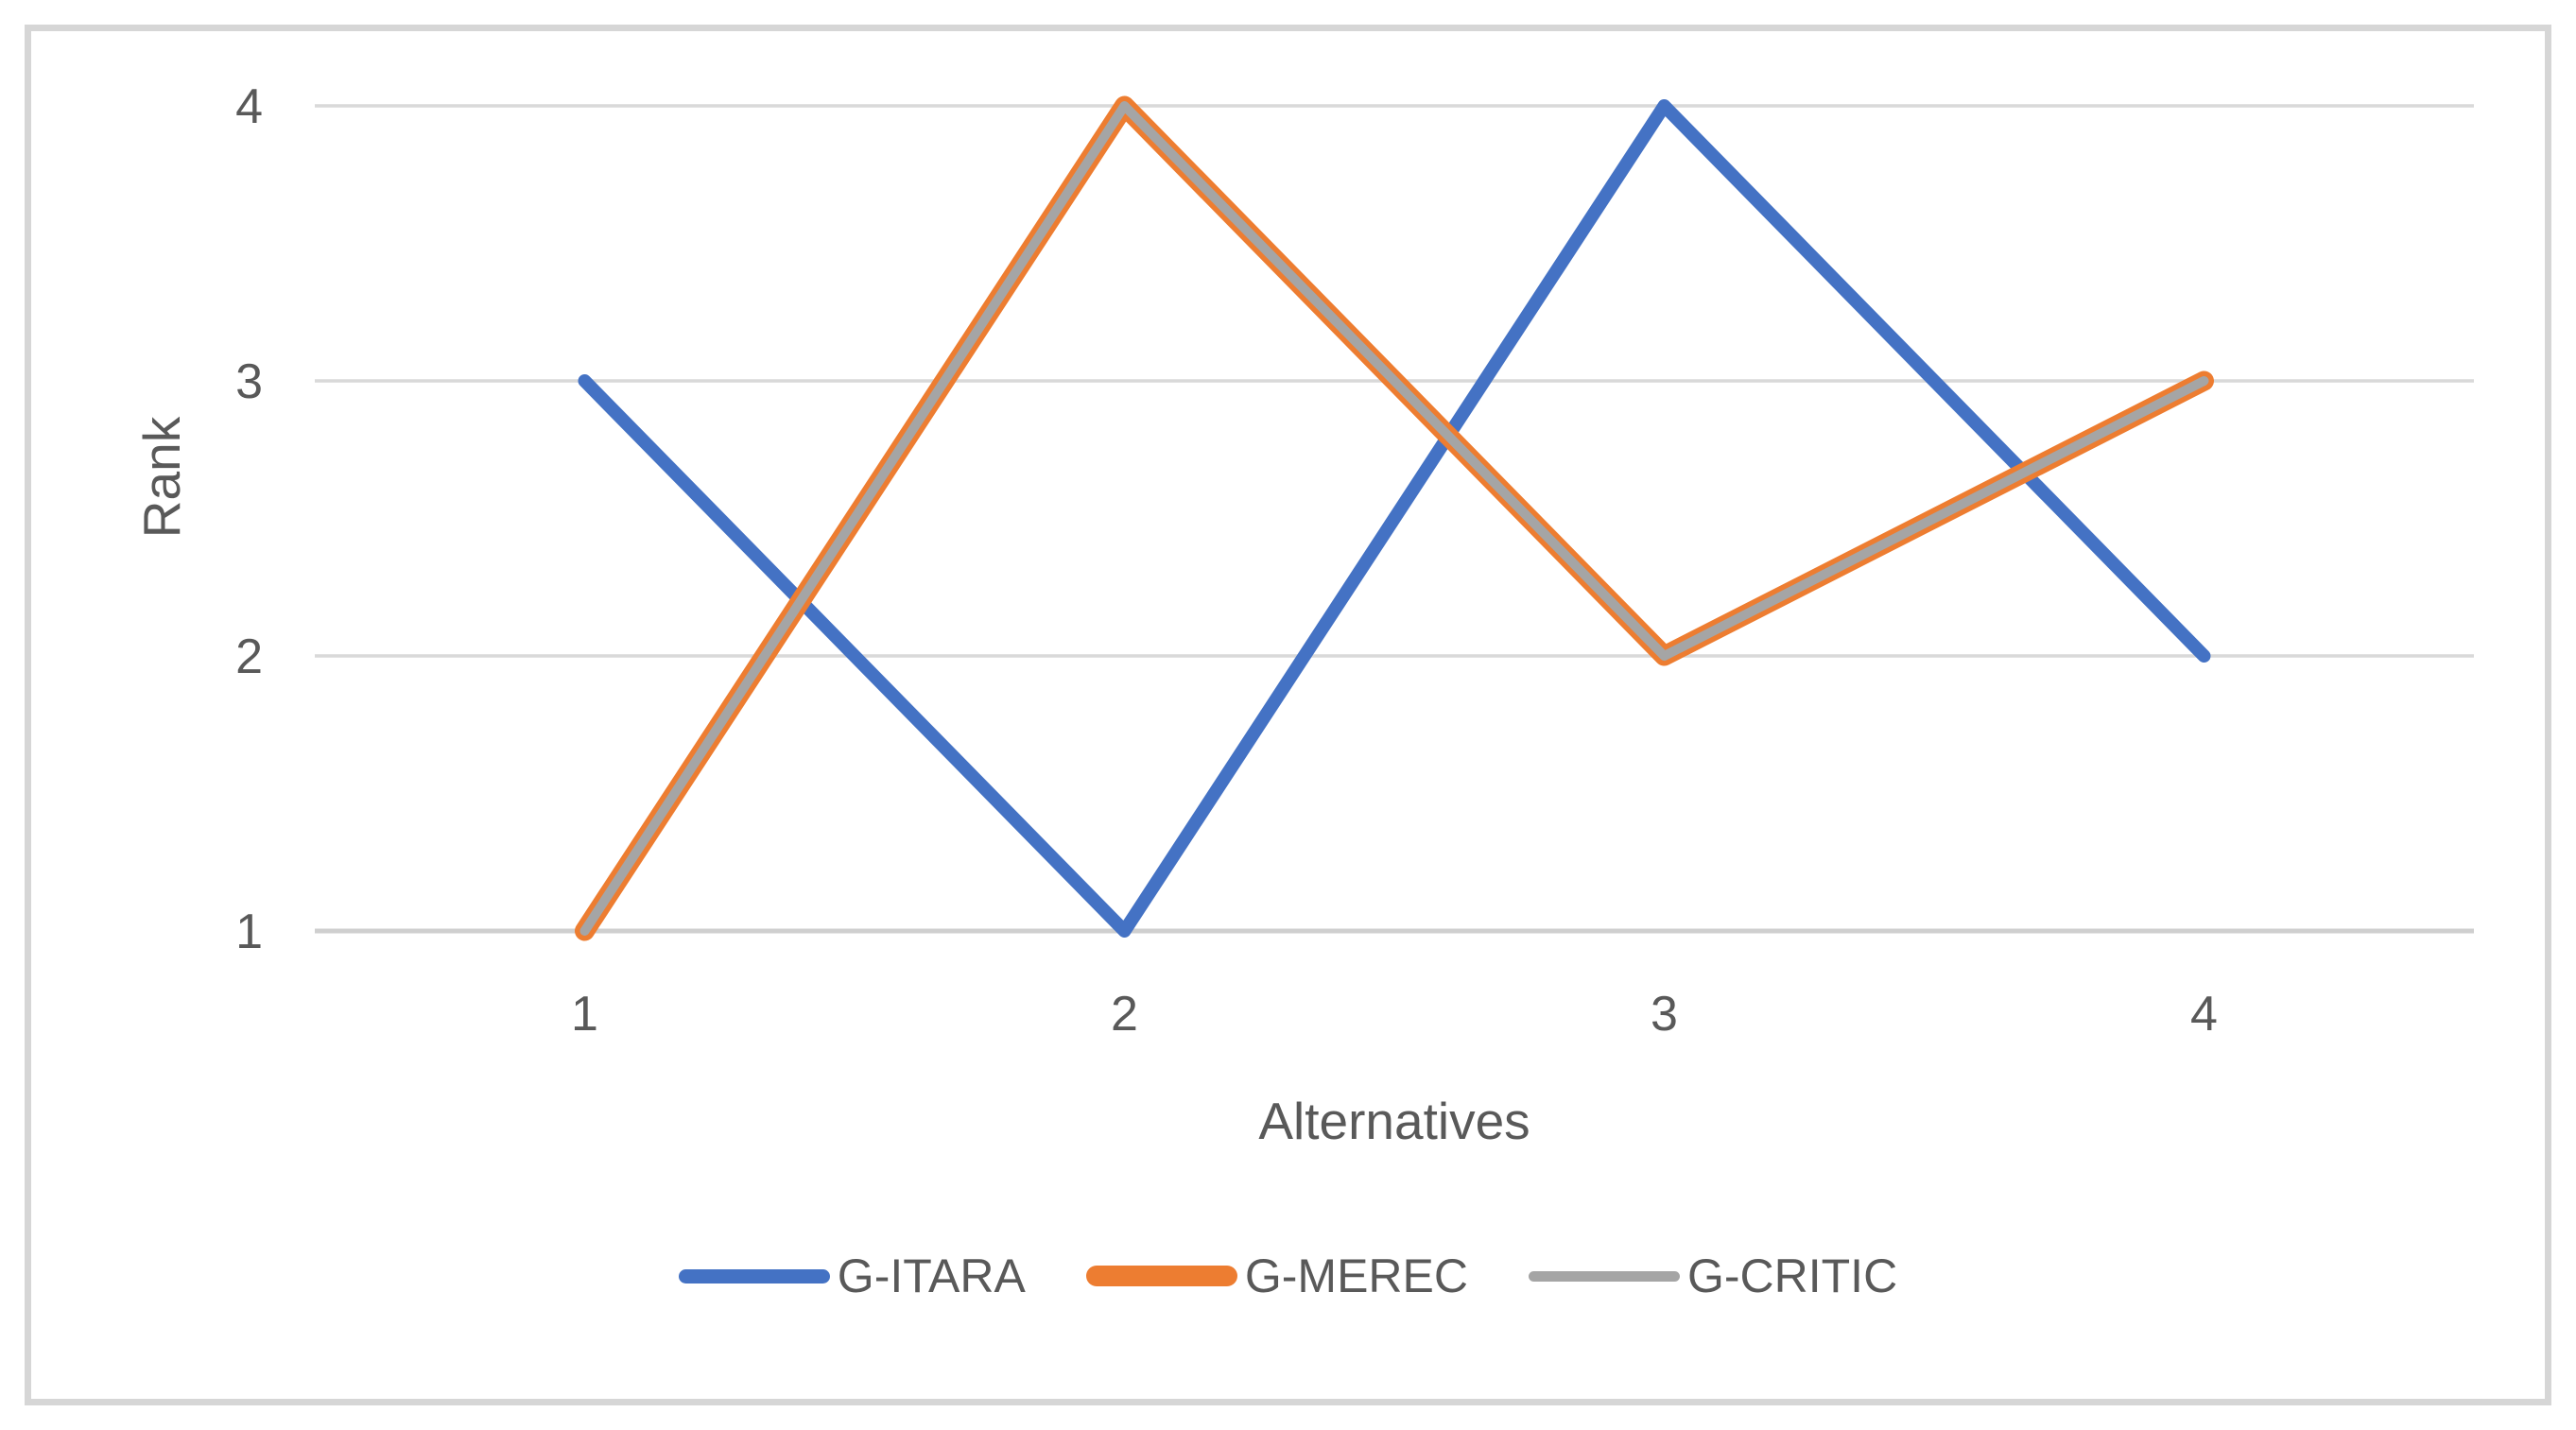 Image resolution: width=2576 pixels, height=1430 pixels. What do you see at coordinates (931, 1275) in the screenshot?
I see `legend-label: G-ITARA` at bounding box center [931, 1275].